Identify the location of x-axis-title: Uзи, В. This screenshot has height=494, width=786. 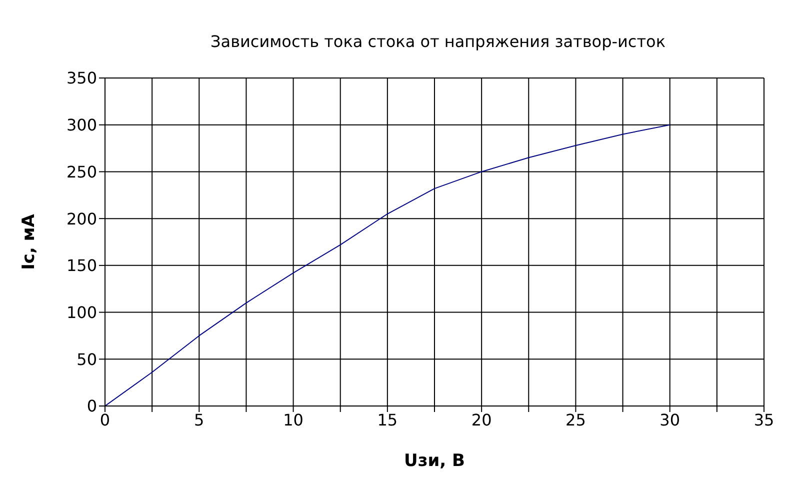
(434, 461).